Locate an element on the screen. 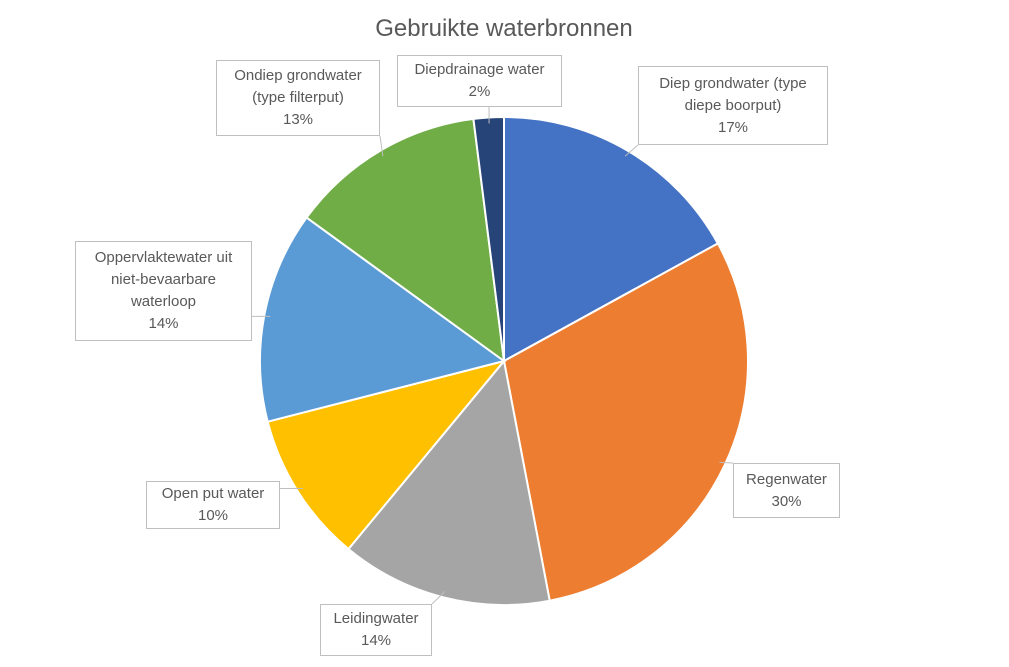  label-box: Leidingwater 14% is located at coordinates (376, 630).